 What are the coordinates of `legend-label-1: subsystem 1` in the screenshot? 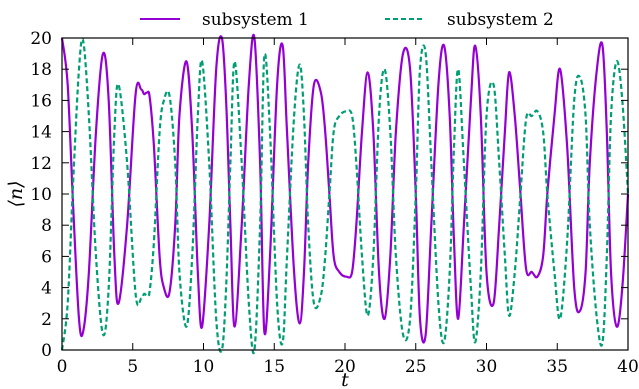 It's located at (255, 20).